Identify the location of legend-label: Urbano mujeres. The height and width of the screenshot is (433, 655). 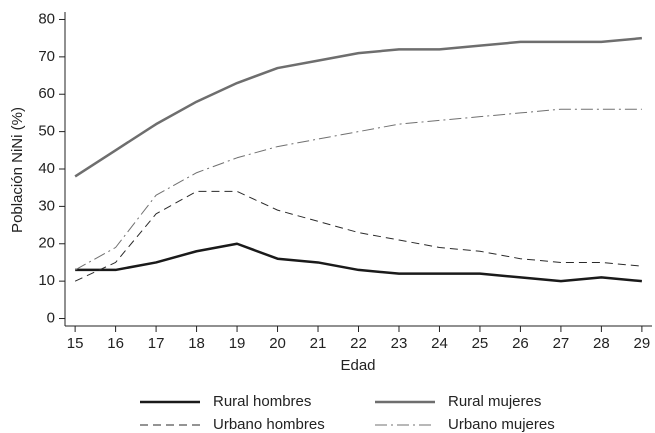
(501, 424).